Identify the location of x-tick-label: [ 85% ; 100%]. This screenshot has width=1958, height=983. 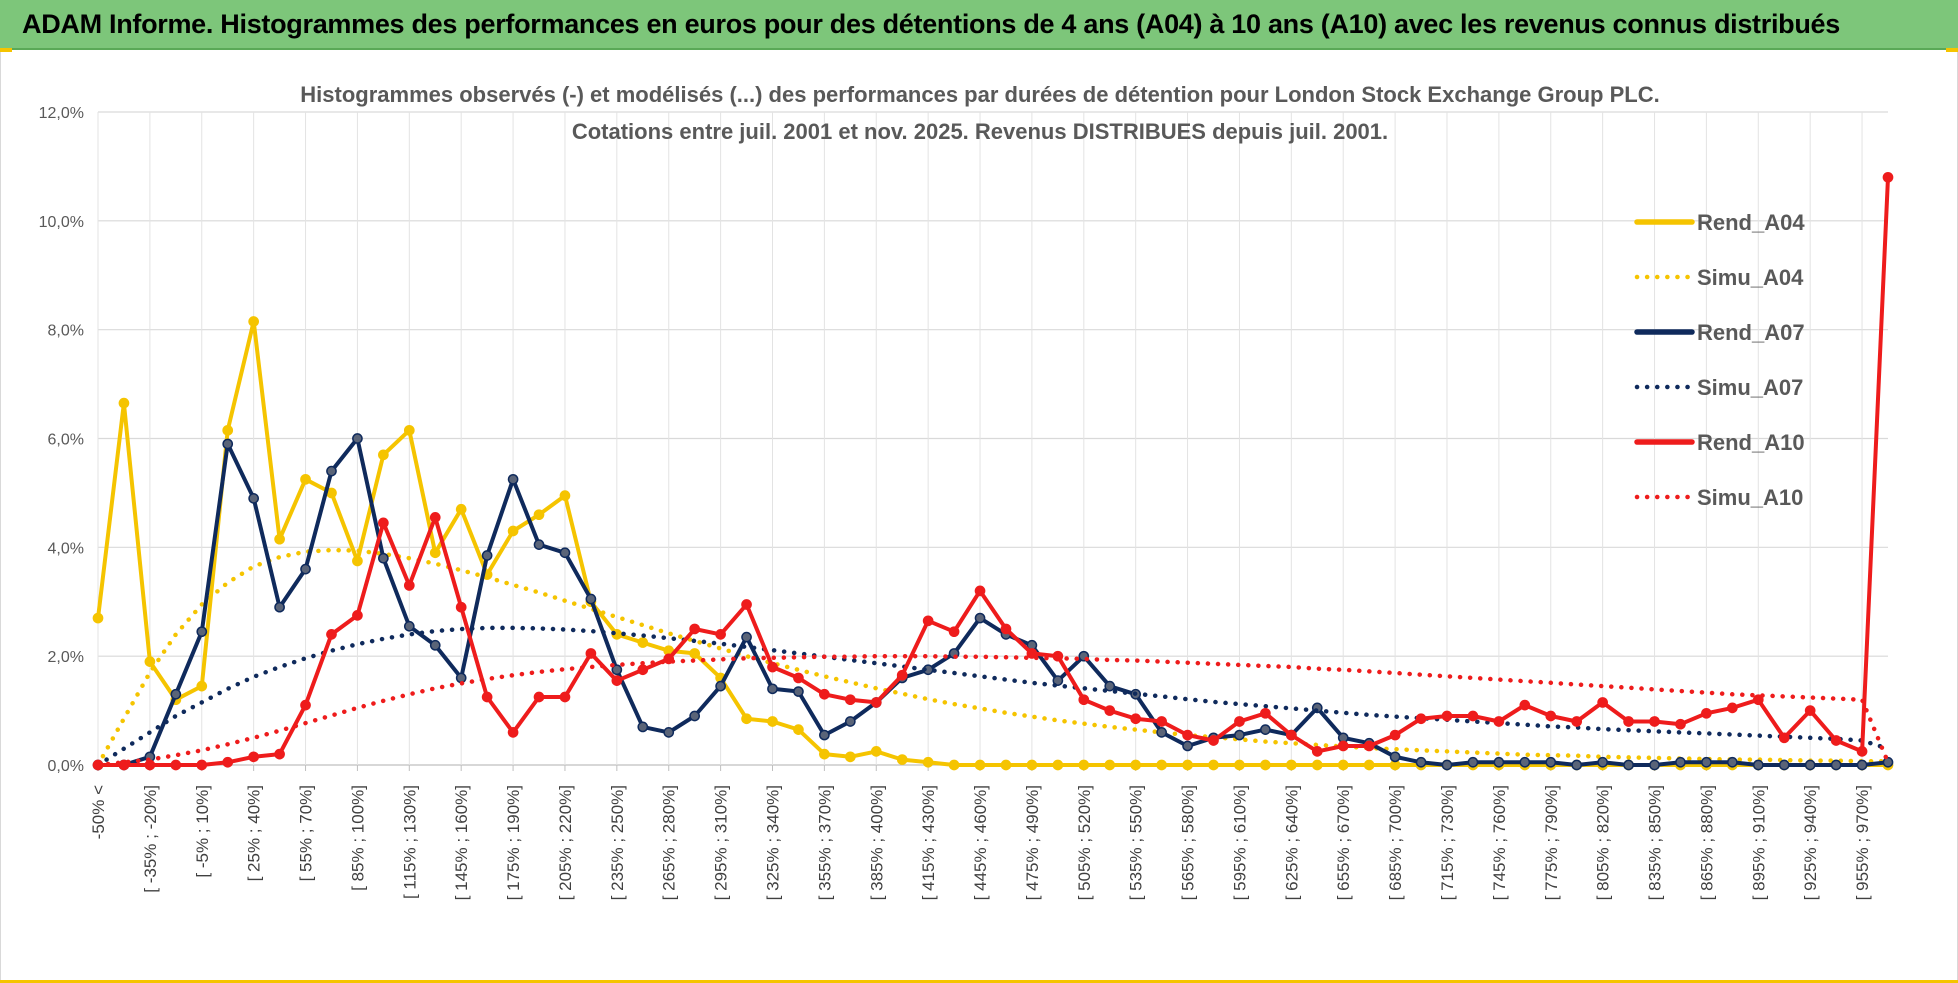
(357, 838).